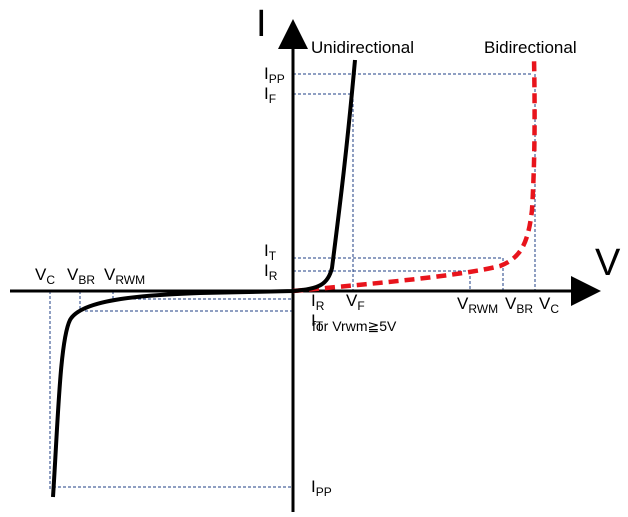 The width and height of the screenshot is (628, 517). What do you see at coordinates (530, 47) in the screenshot?
I see `bidirectional-label: Bidirectional` at bounding box center [530, 47].